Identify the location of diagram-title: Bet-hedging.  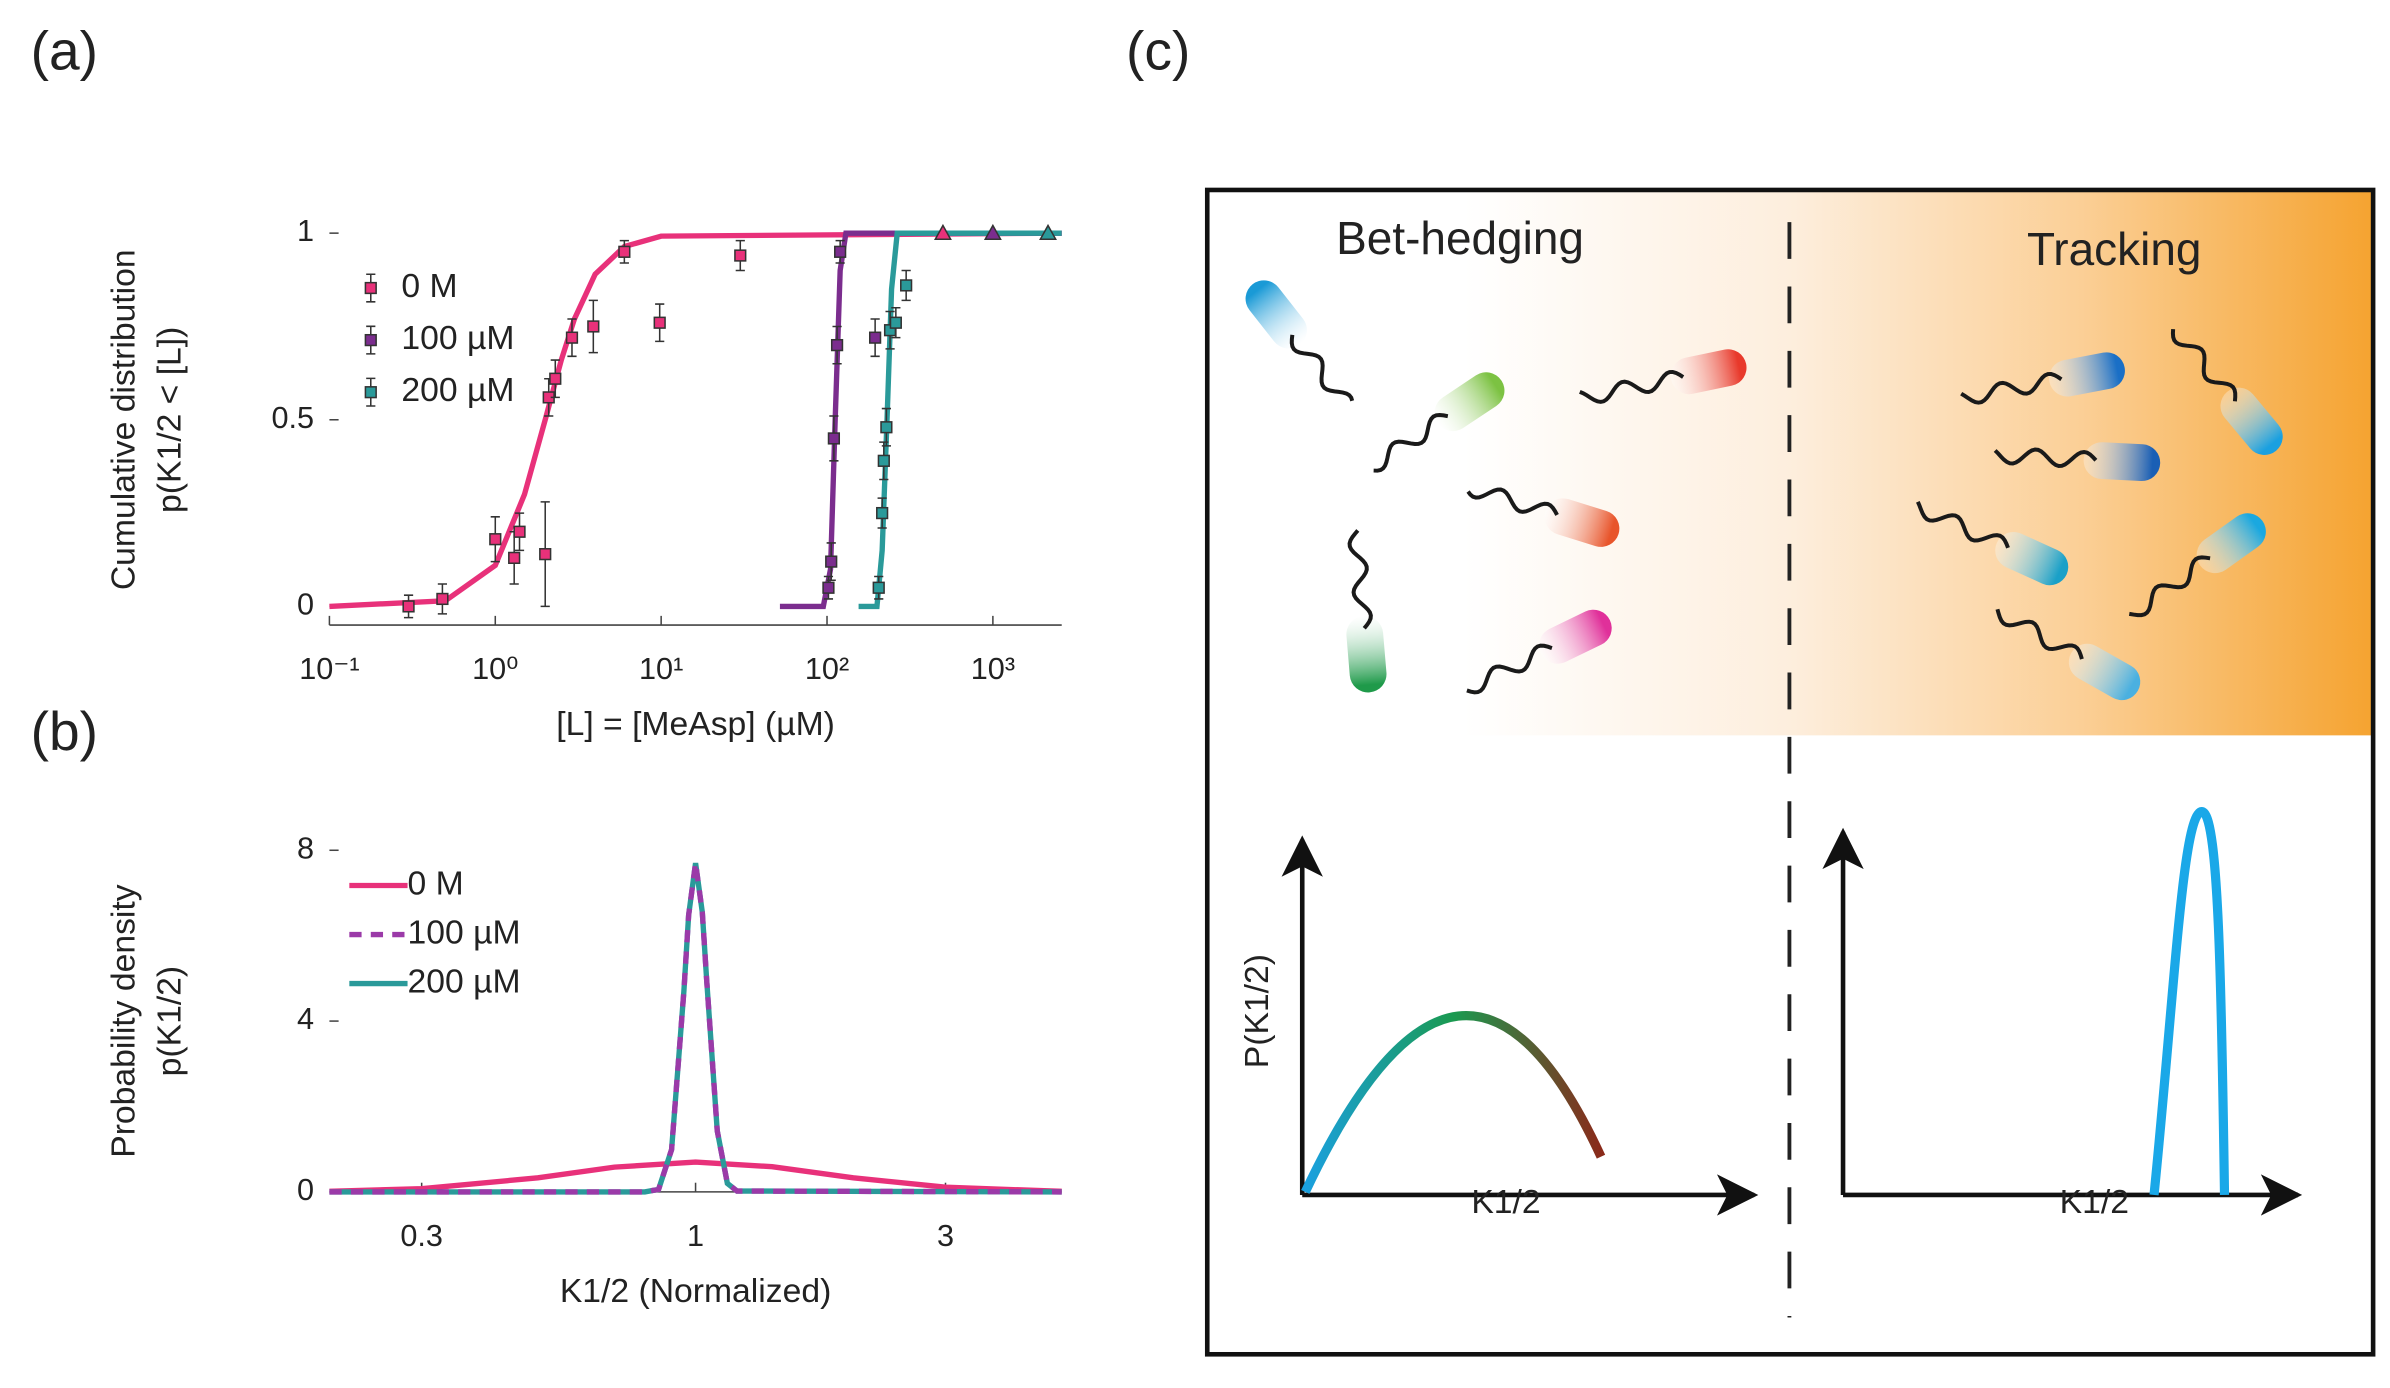
(1460, 238).